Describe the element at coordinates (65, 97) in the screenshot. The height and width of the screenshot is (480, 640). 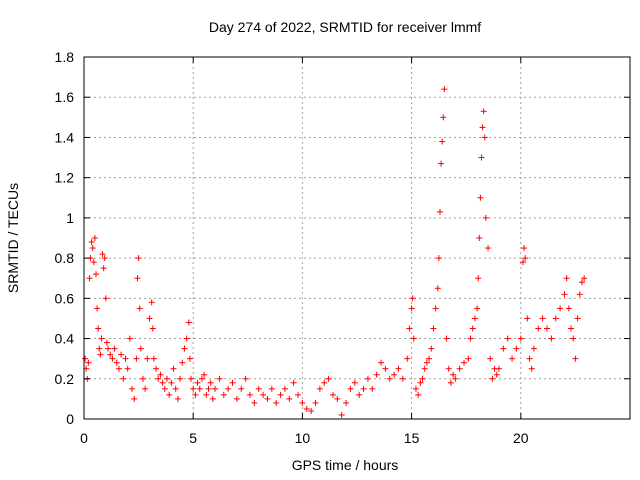
I see `y-tick-label: 1.6` at that location.